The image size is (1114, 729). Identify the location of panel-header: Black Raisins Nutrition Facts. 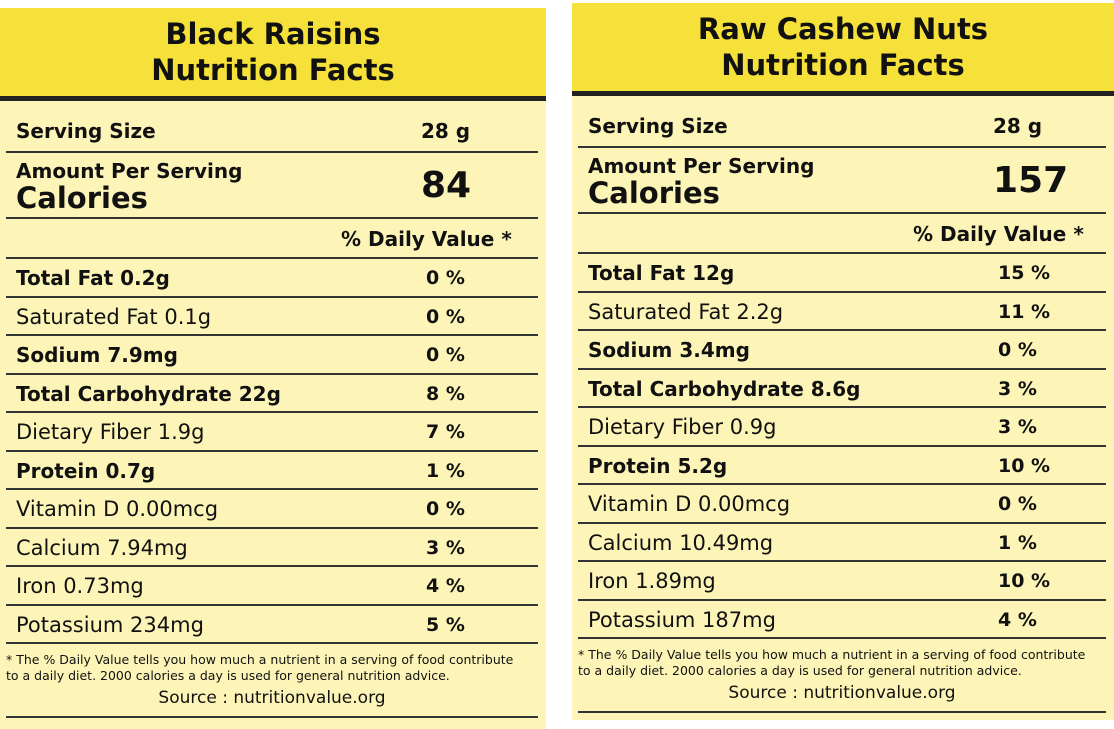
(273, 54).